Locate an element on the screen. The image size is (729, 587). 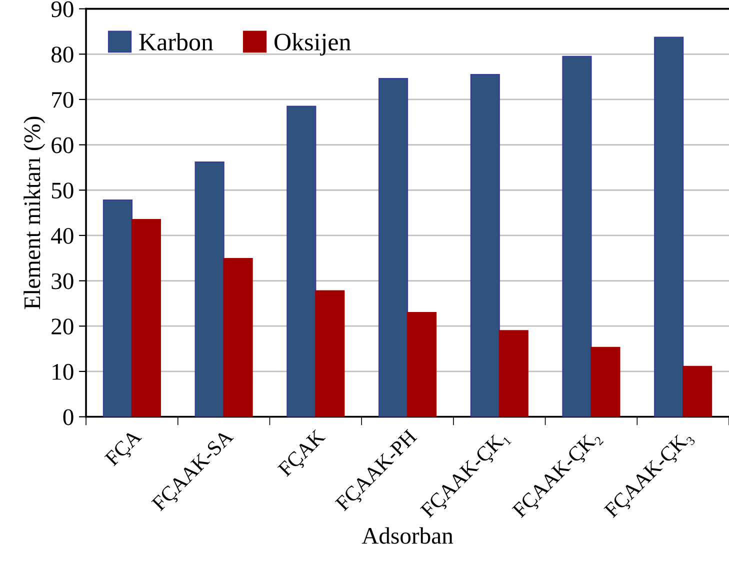
y-axis-title: Element miktarı (%) is located at coordinates (35, 213).